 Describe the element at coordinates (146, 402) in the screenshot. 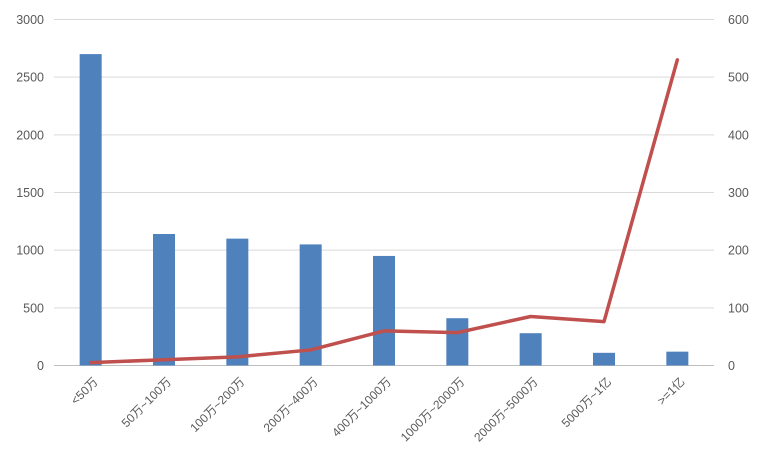

I see `x-axis-category-label: 50万~100万` at that location.